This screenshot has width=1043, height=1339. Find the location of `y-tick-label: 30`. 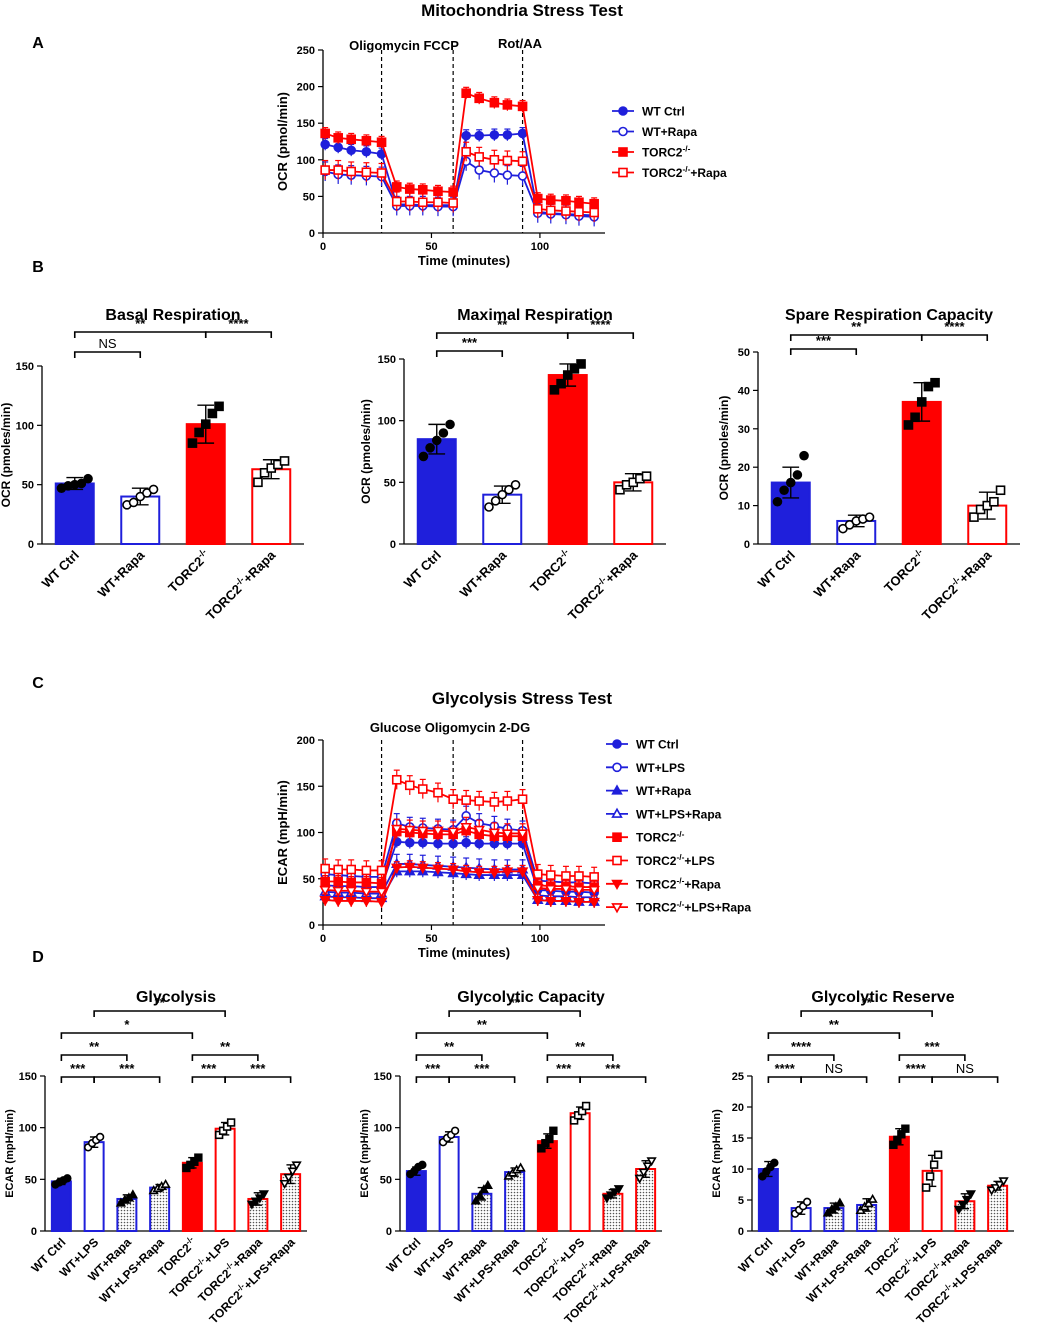

y-tick-label: 30 is located at coordinates (744, 430).